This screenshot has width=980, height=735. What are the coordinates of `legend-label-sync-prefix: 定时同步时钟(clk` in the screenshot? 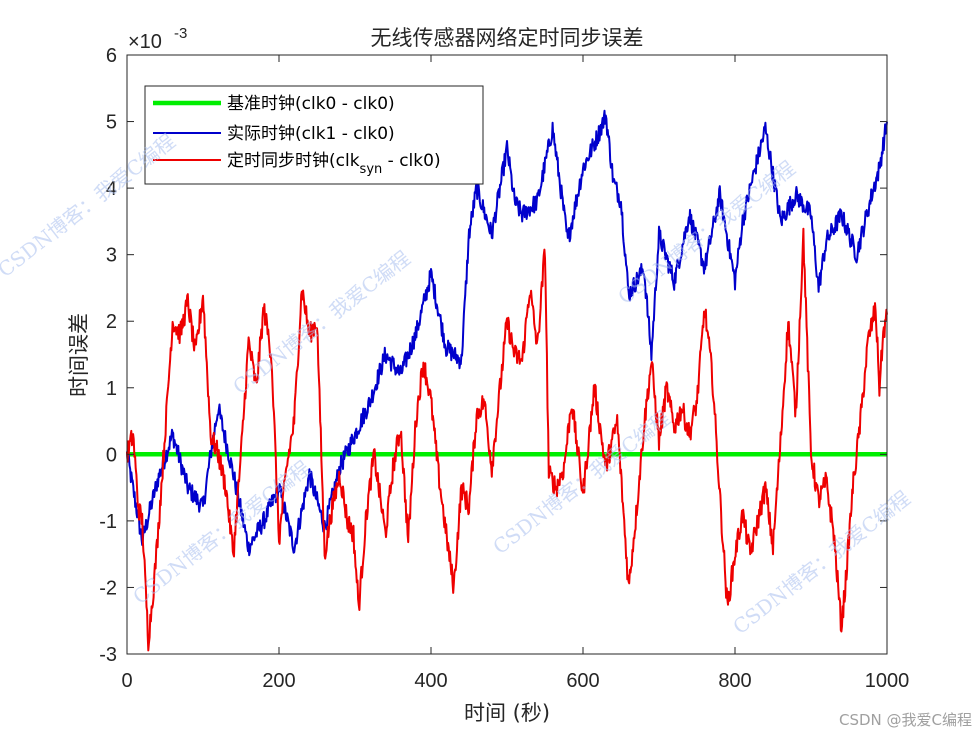 It's located at (293, 161).